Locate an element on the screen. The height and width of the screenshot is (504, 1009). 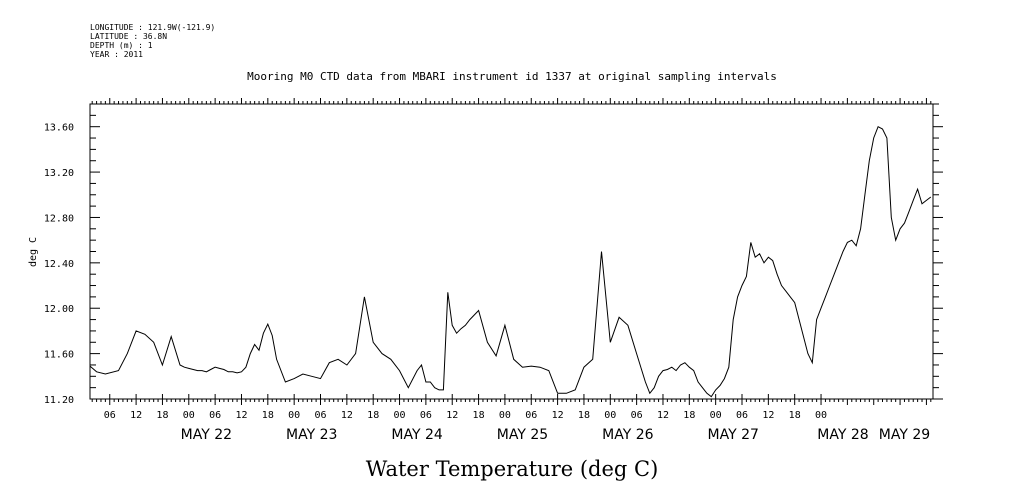
y-tick-label: 11.20 is located at coordinates (59, 400).